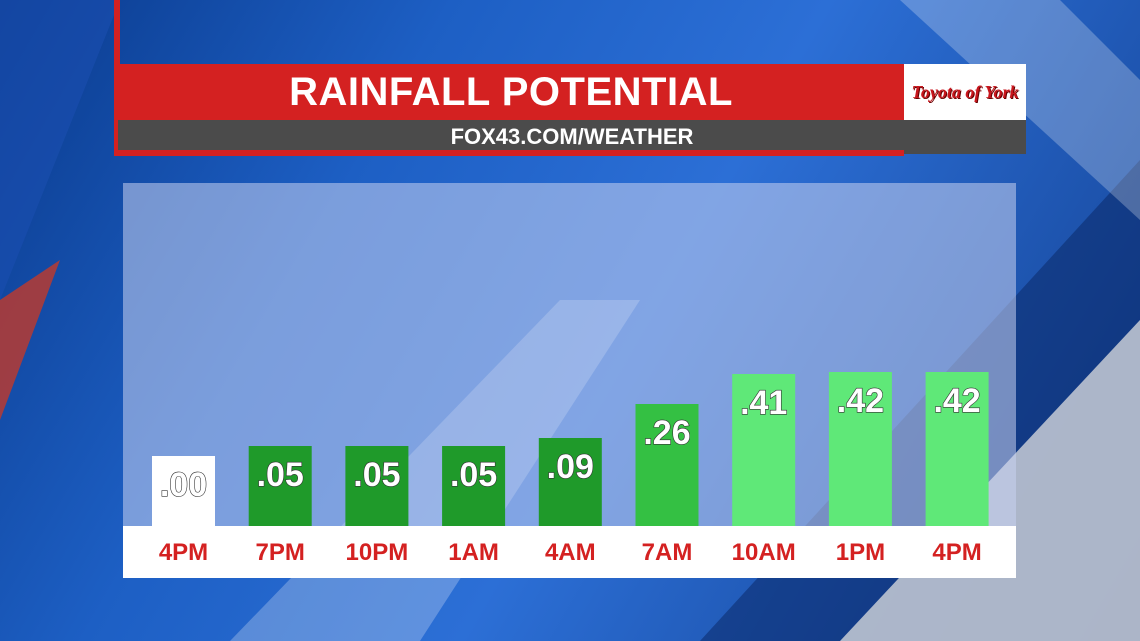  I want to click on x-tick-label: 7PM, so click(280, 552).